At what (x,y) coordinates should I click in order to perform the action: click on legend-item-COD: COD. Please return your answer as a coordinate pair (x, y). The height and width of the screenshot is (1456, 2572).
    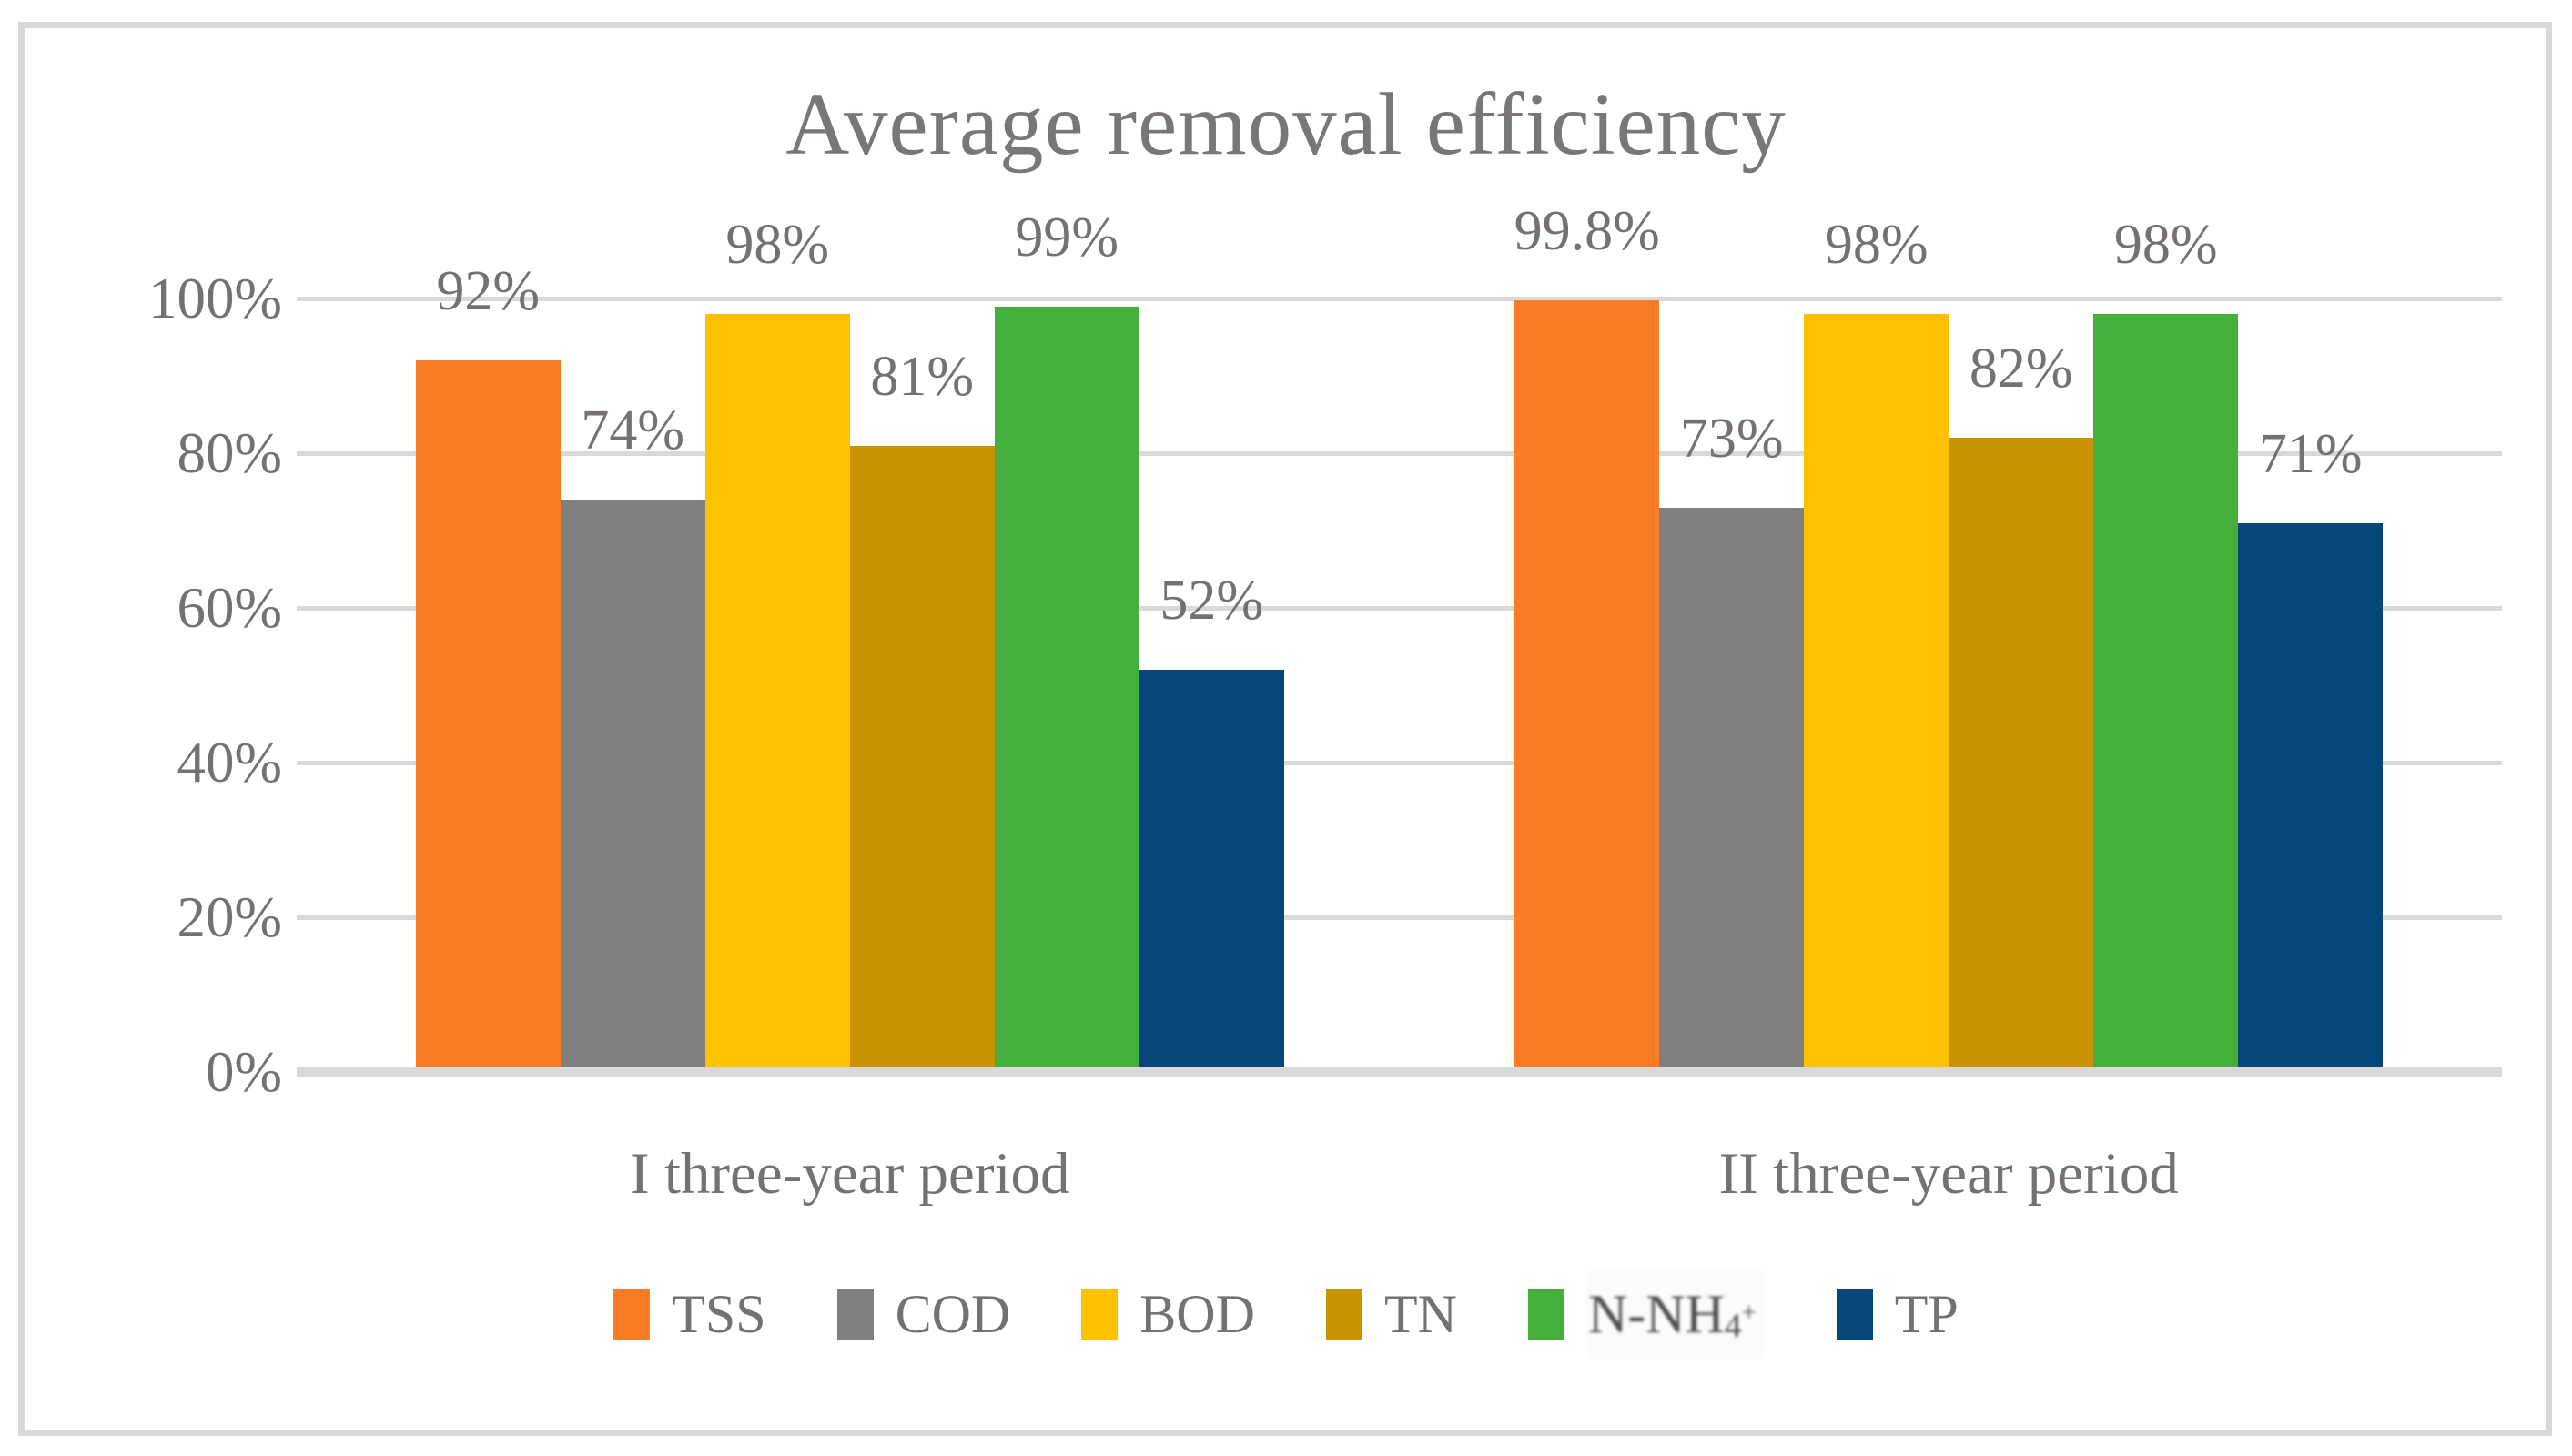
    Looking at the image, I should click on (923, 1315).